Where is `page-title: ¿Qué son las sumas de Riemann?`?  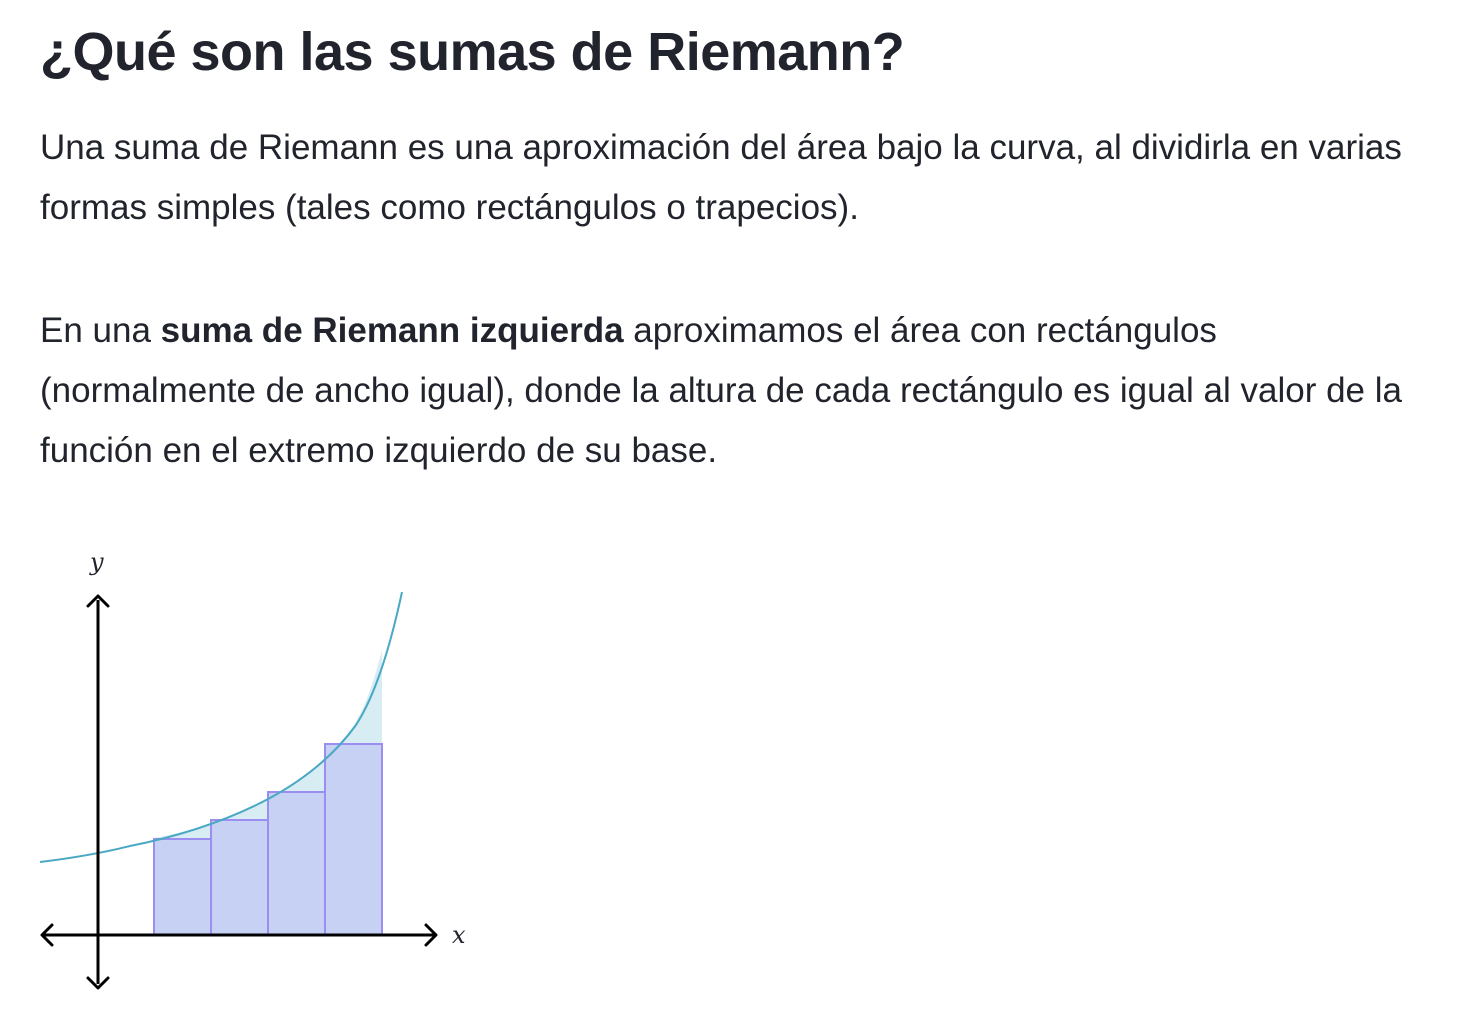
page-title: ¿Qué son las sumas de Riemann? is located at coordinates (472, 52).